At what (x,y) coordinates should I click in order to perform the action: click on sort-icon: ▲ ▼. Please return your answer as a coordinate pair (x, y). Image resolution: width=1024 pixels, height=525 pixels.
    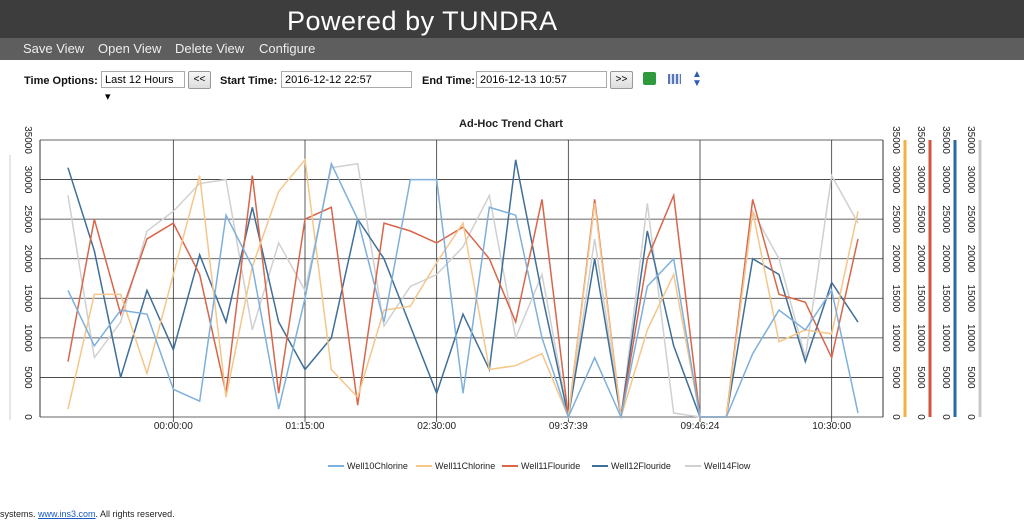
    Looking at the image, I should click on (697, 79).